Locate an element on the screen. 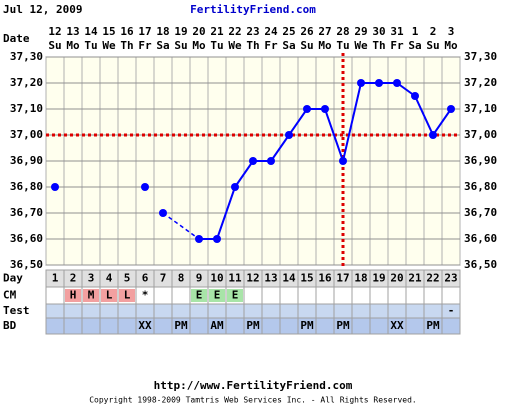 The width and height of the screenshot is (506, 406). row-cell: XX is located at coordinates (145, 325).